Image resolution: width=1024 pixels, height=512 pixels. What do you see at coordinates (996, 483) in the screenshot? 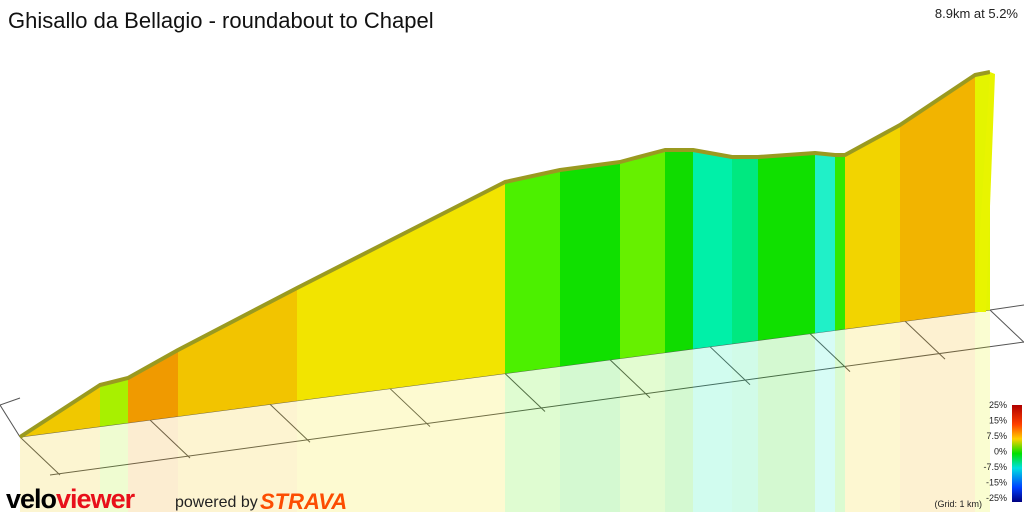
I see `scale-label: -15%` at bounding box center [996, 483].